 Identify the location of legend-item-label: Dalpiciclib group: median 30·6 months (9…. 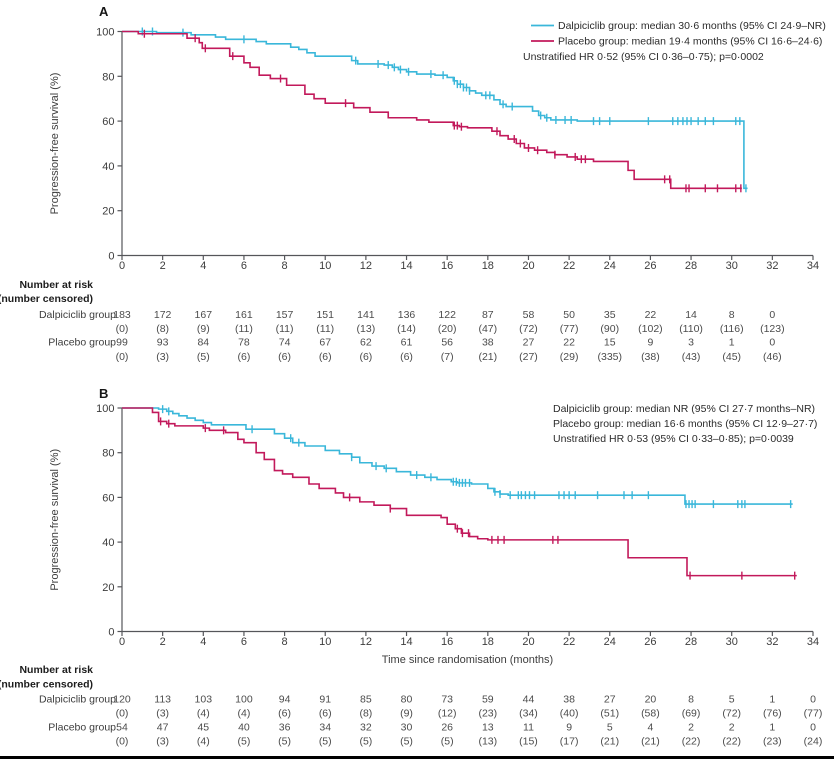
(692, 26).